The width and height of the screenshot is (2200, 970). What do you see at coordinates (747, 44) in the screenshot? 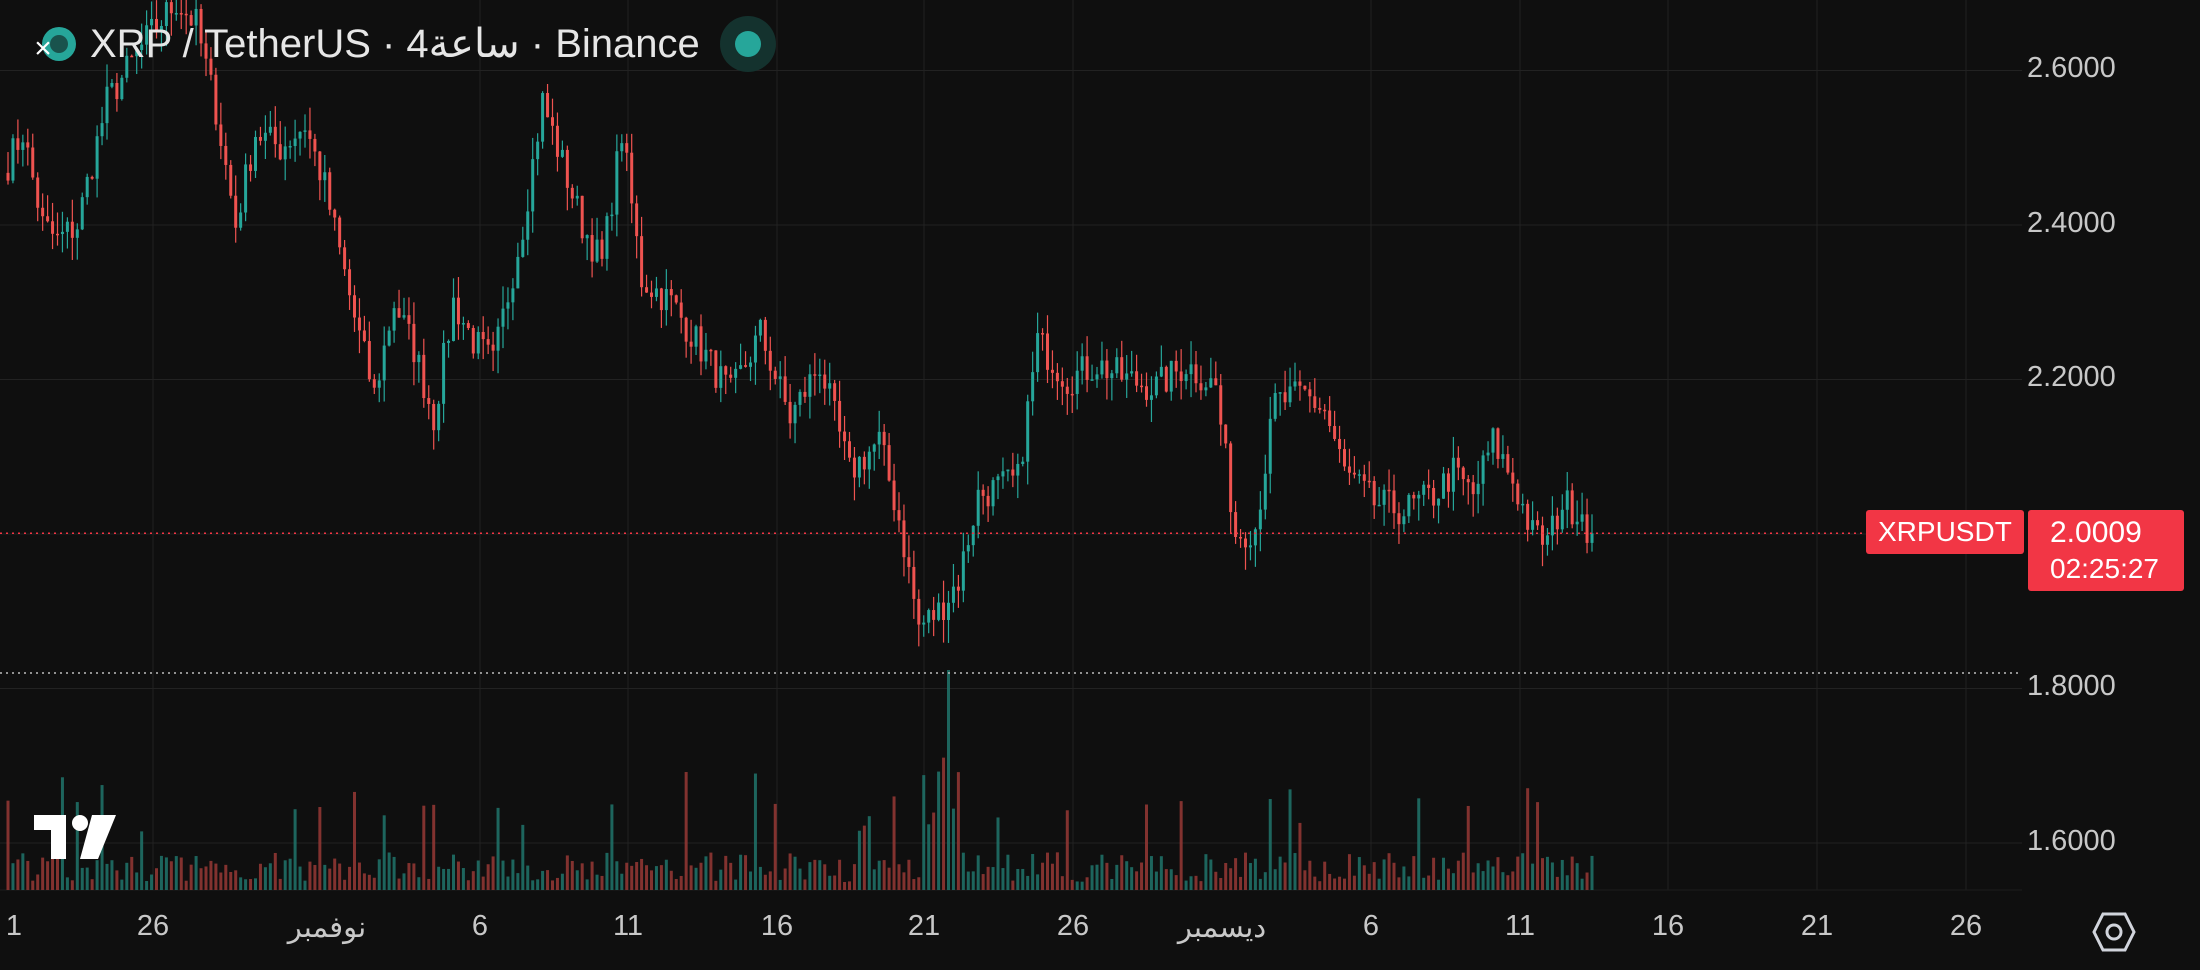
I see `market-status-indicator` at bounding box center [747, 44].